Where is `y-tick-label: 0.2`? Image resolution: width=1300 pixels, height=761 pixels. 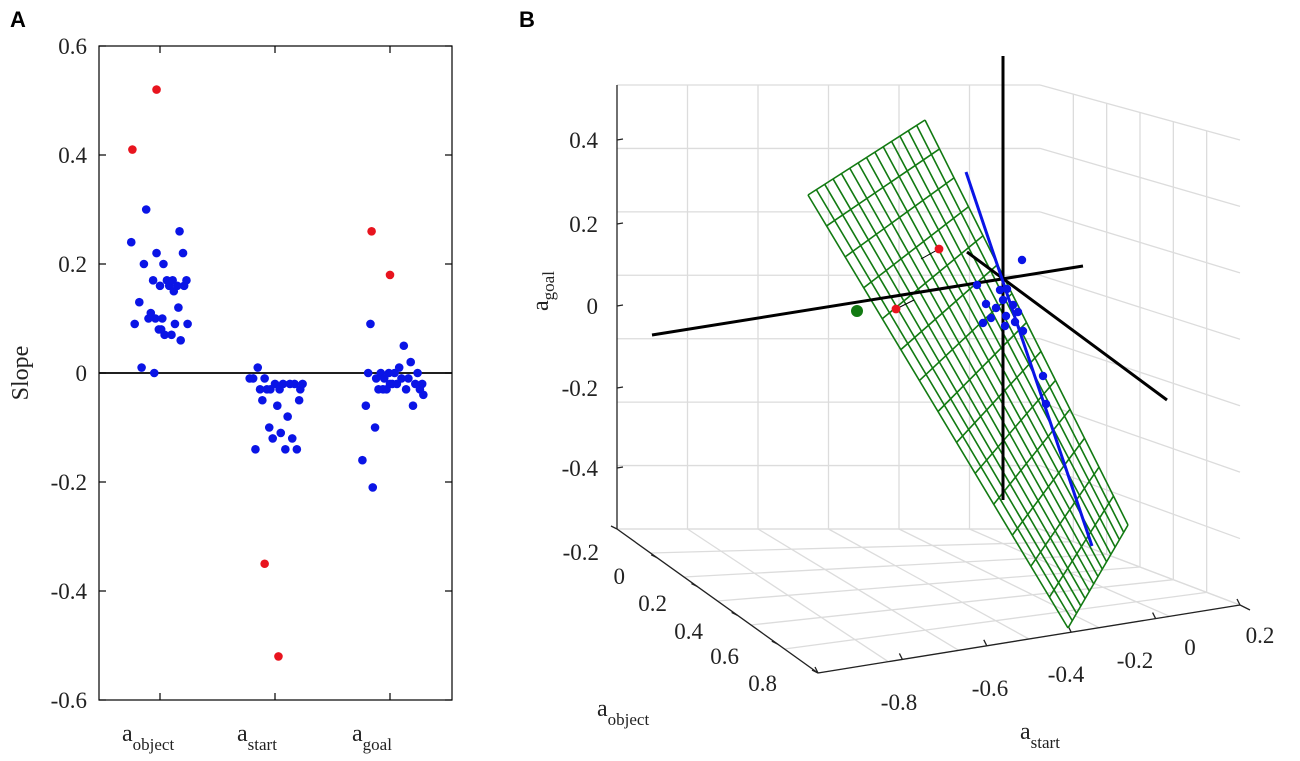 y-tick-label: 0.2 is located at coordinates (72, 264).